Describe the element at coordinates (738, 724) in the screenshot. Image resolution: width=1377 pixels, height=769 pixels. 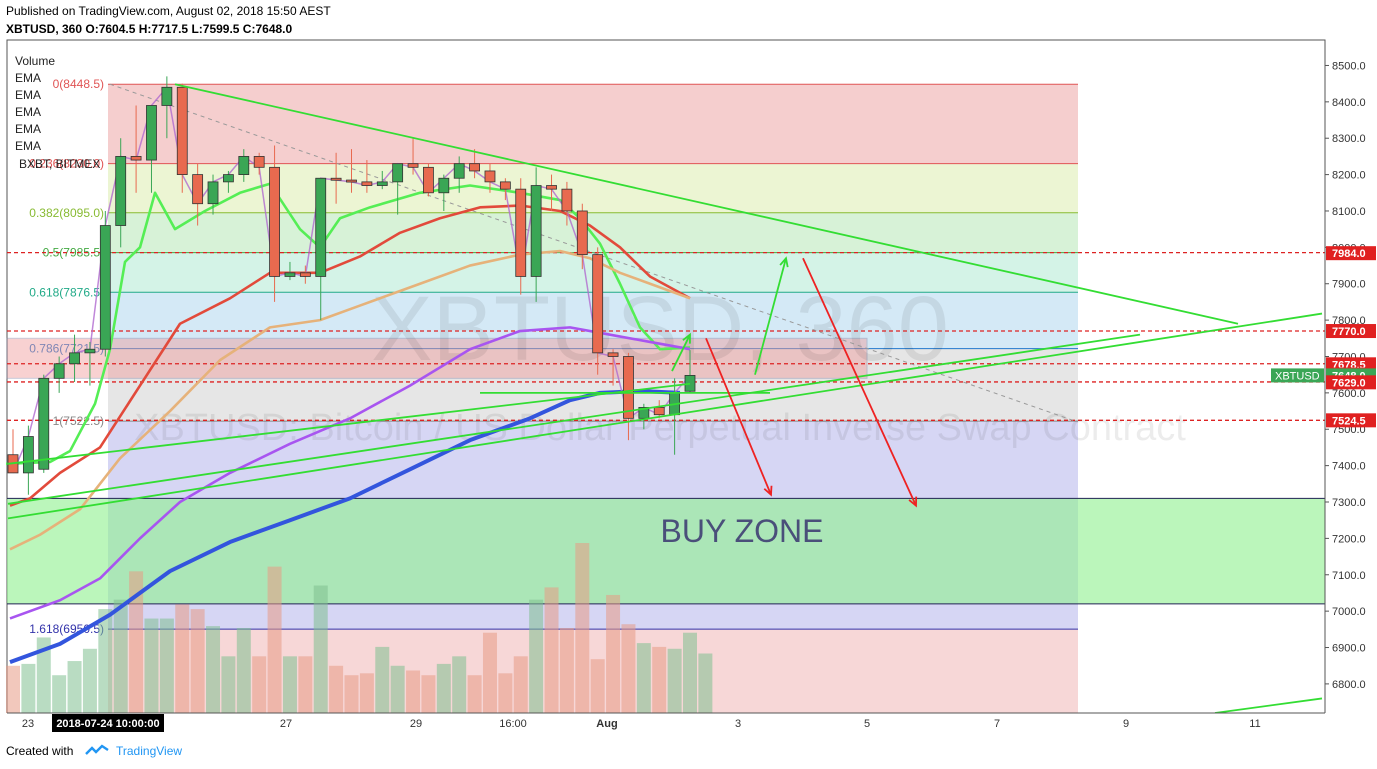
I see `x-axis-tick-label: 3` at that location.